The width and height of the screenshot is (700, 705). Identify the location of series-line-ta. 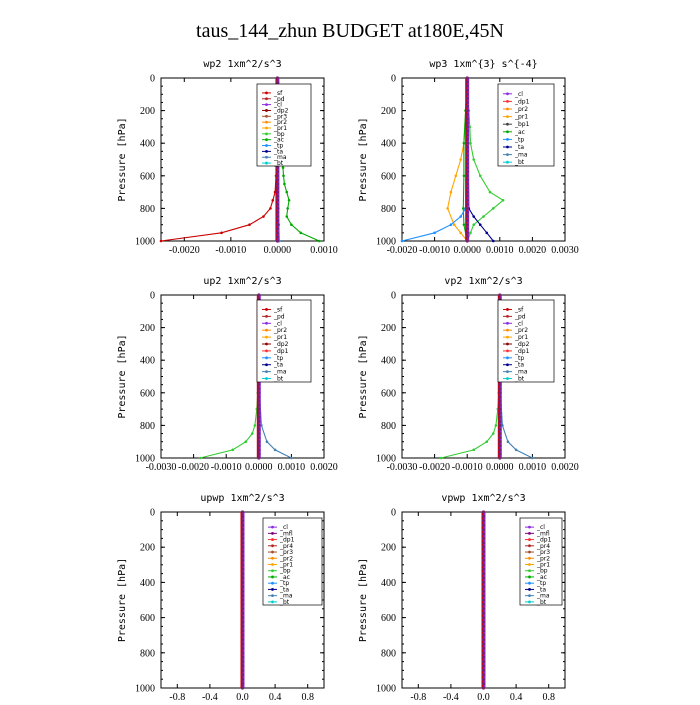
(480, 159).